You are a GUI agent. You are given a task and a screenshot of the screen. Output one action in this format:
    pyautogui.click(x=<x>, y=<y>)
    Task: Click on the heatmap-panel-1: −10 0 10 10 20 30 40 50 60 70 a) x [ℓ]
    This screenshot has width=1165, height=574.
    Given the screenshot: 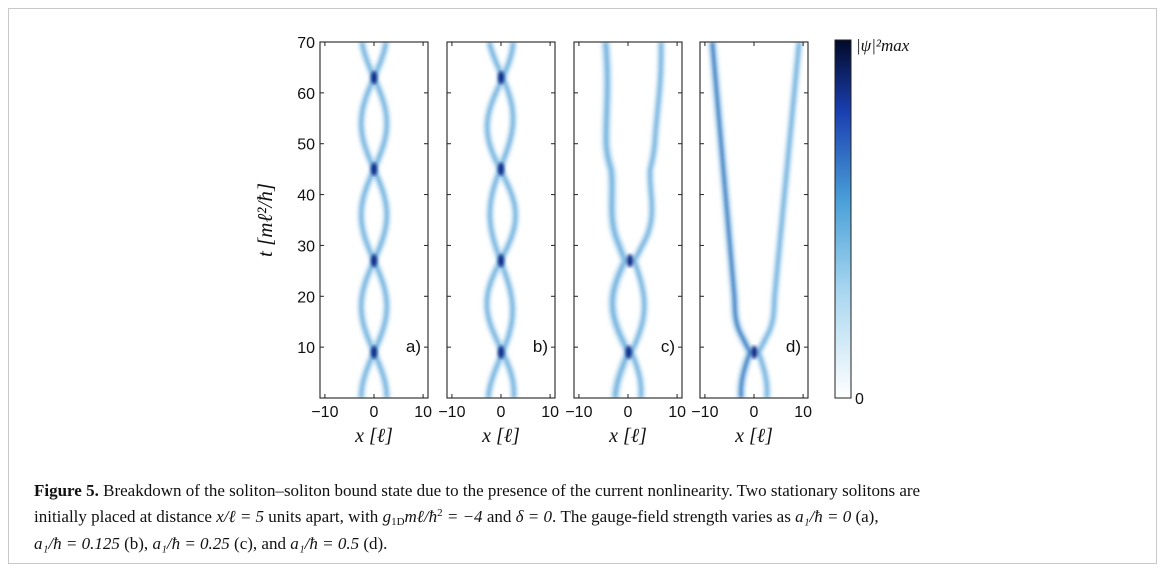 What is the action you would take?
    pyautogui.click(x=364, y=241)
    